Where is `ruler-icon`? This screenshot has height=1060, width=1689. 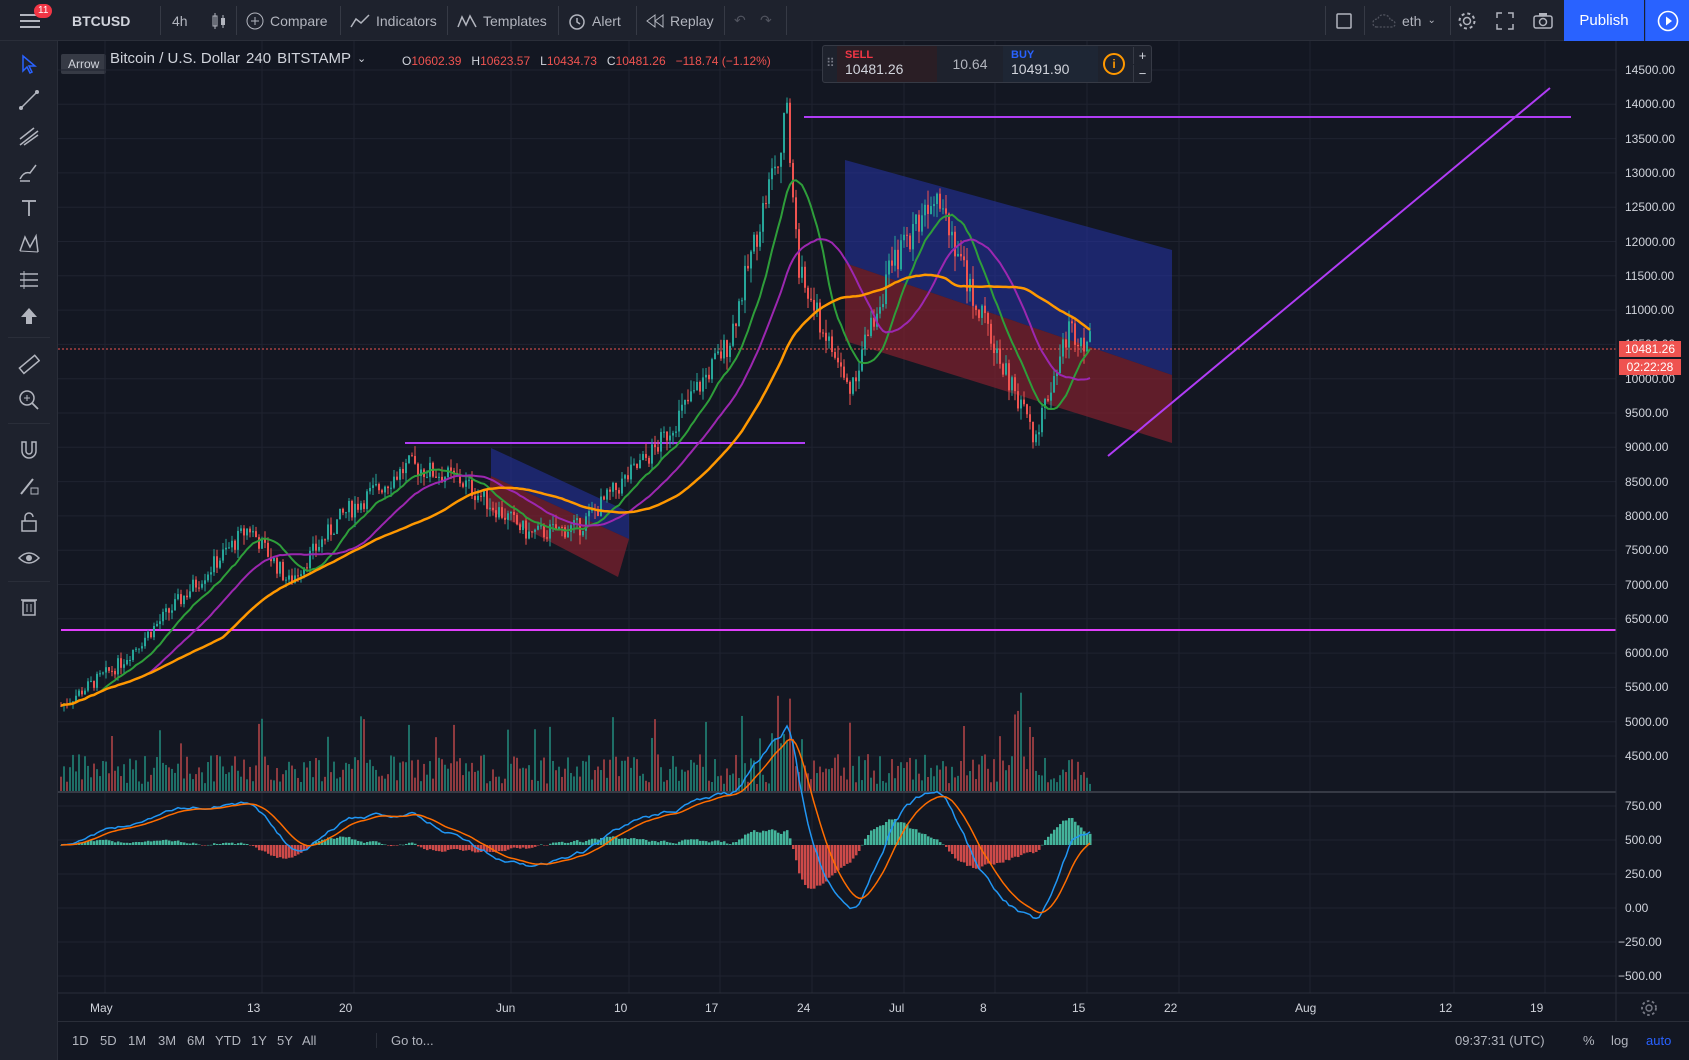 ruler-icon is located at coordinates (29, 364).